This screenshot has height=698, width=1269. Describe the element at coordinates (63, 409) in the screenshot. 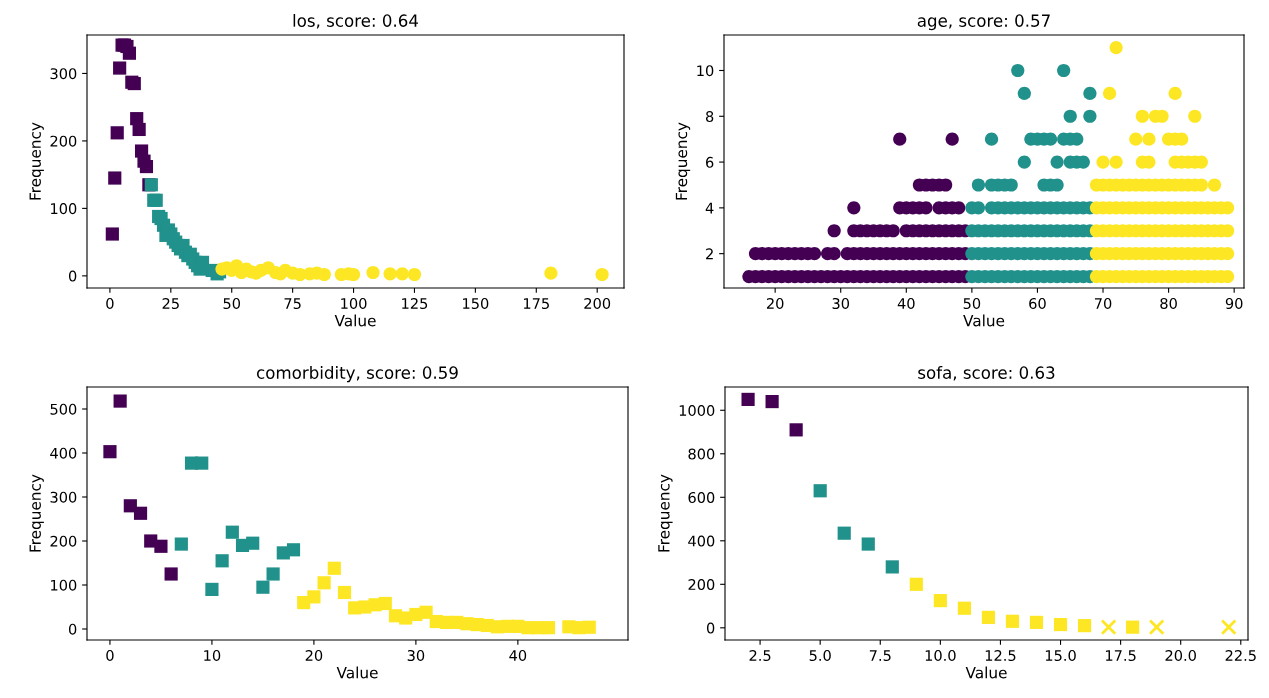

I see `y-tick-label: 500` at that location.